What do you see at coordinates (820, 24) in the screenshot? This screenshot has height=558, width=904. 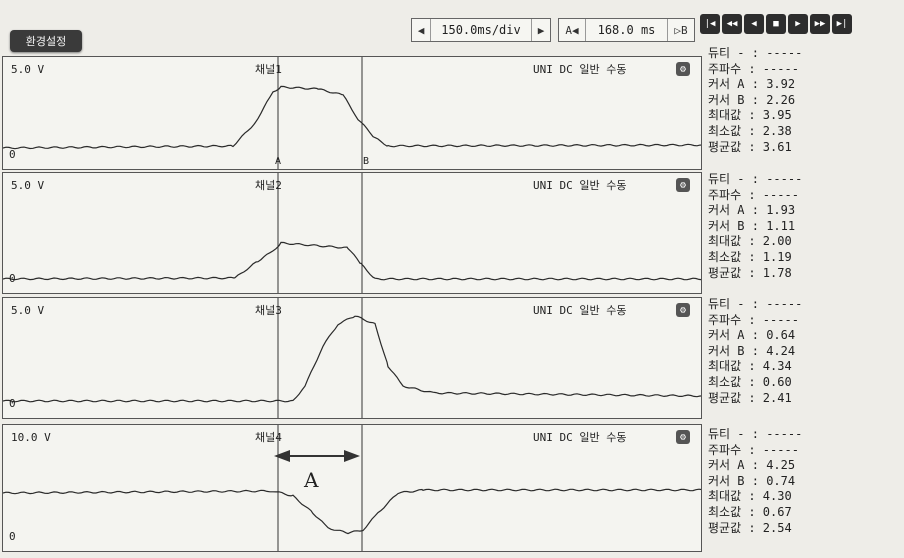 I see `fast-forward-icon: ▶▶` at bounding box center [820, 24].